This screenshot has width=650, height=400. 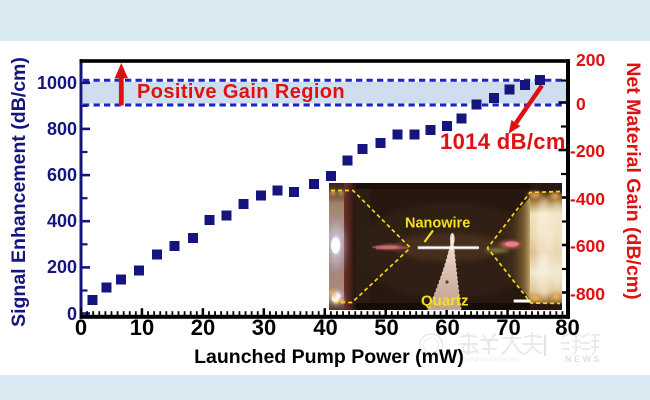 I want to click on svg-text: Nanowire, so click(x=437, y=224).